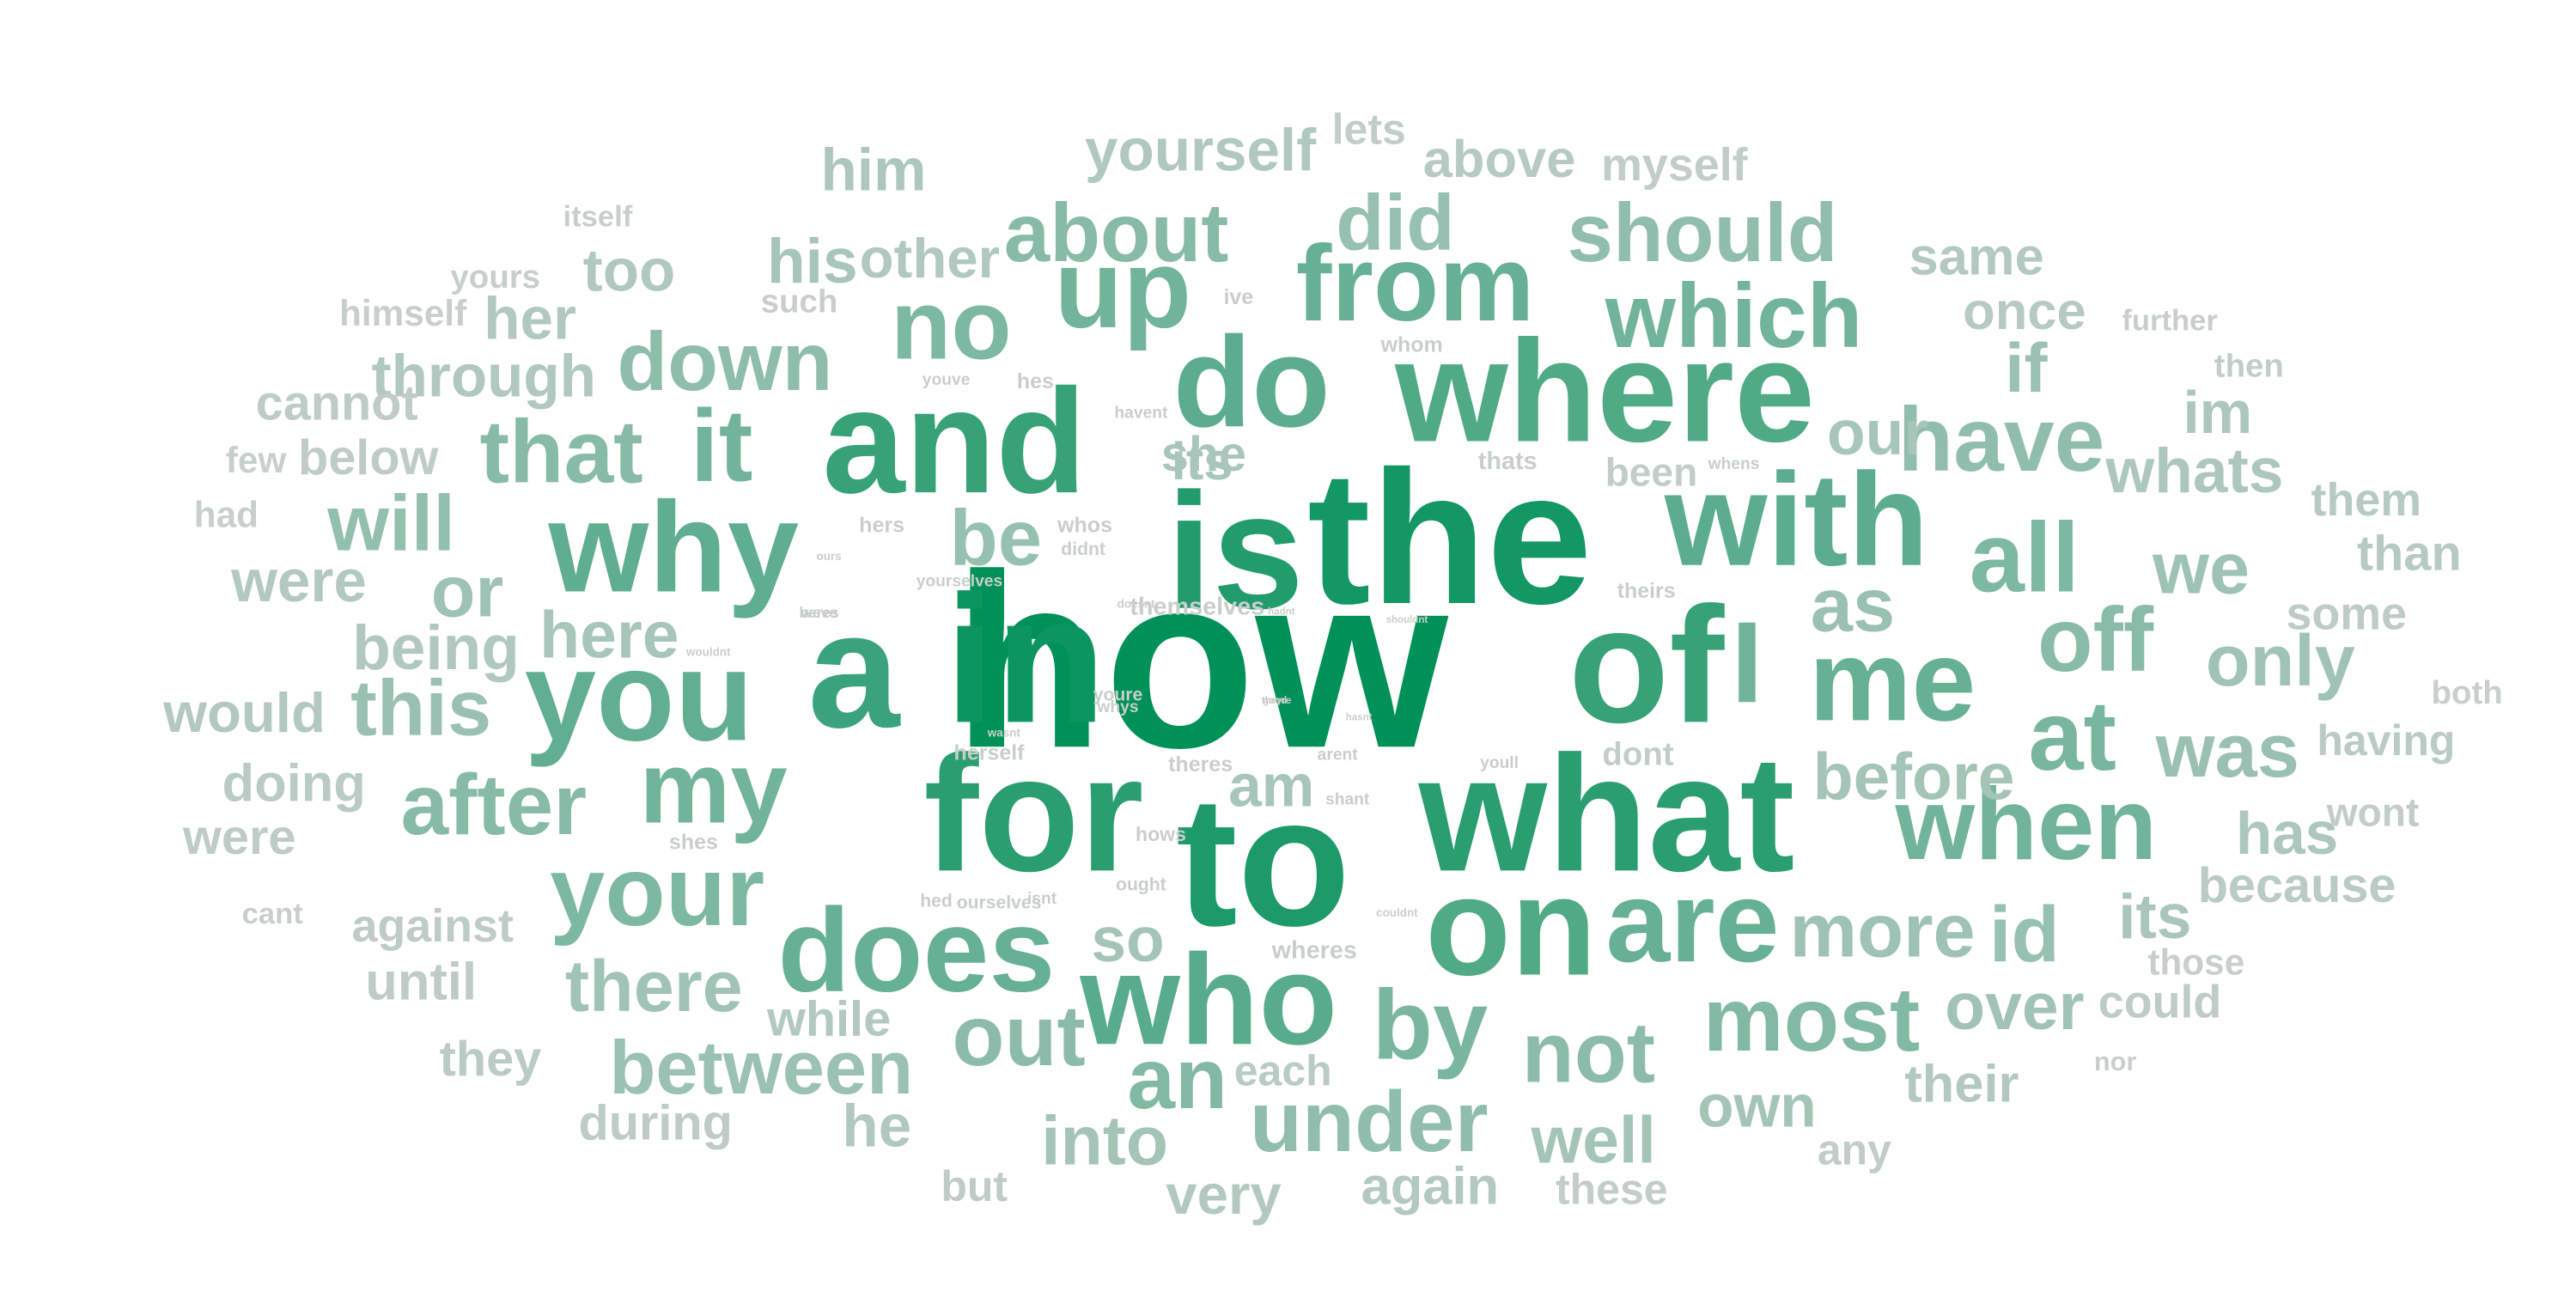 The height and width of the screenshot is (1310, 2576). Describe the element at coordinates (1235, 551) in the screenshot. I see `word-is: is` at that location.